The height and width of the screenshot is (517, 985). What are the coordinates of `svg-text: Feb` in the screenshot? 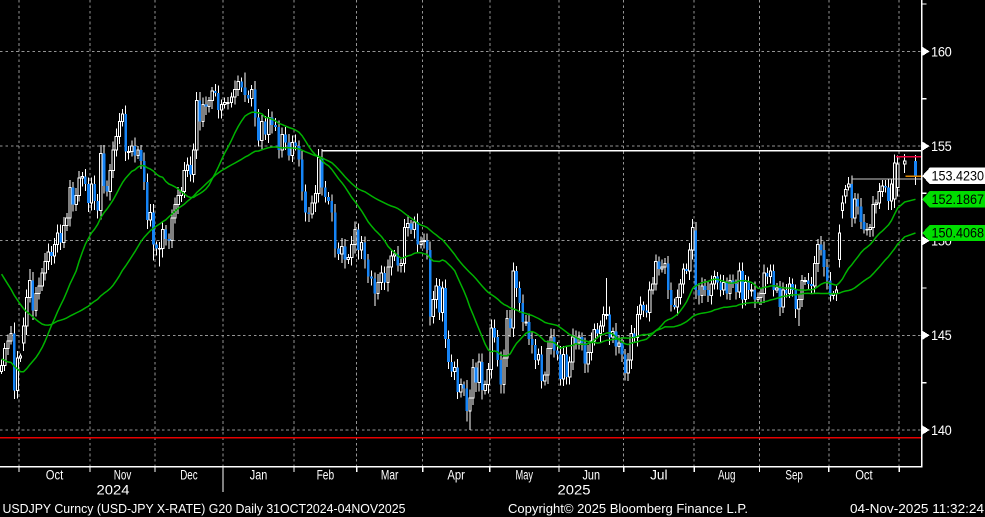 It's located at (326, 475).